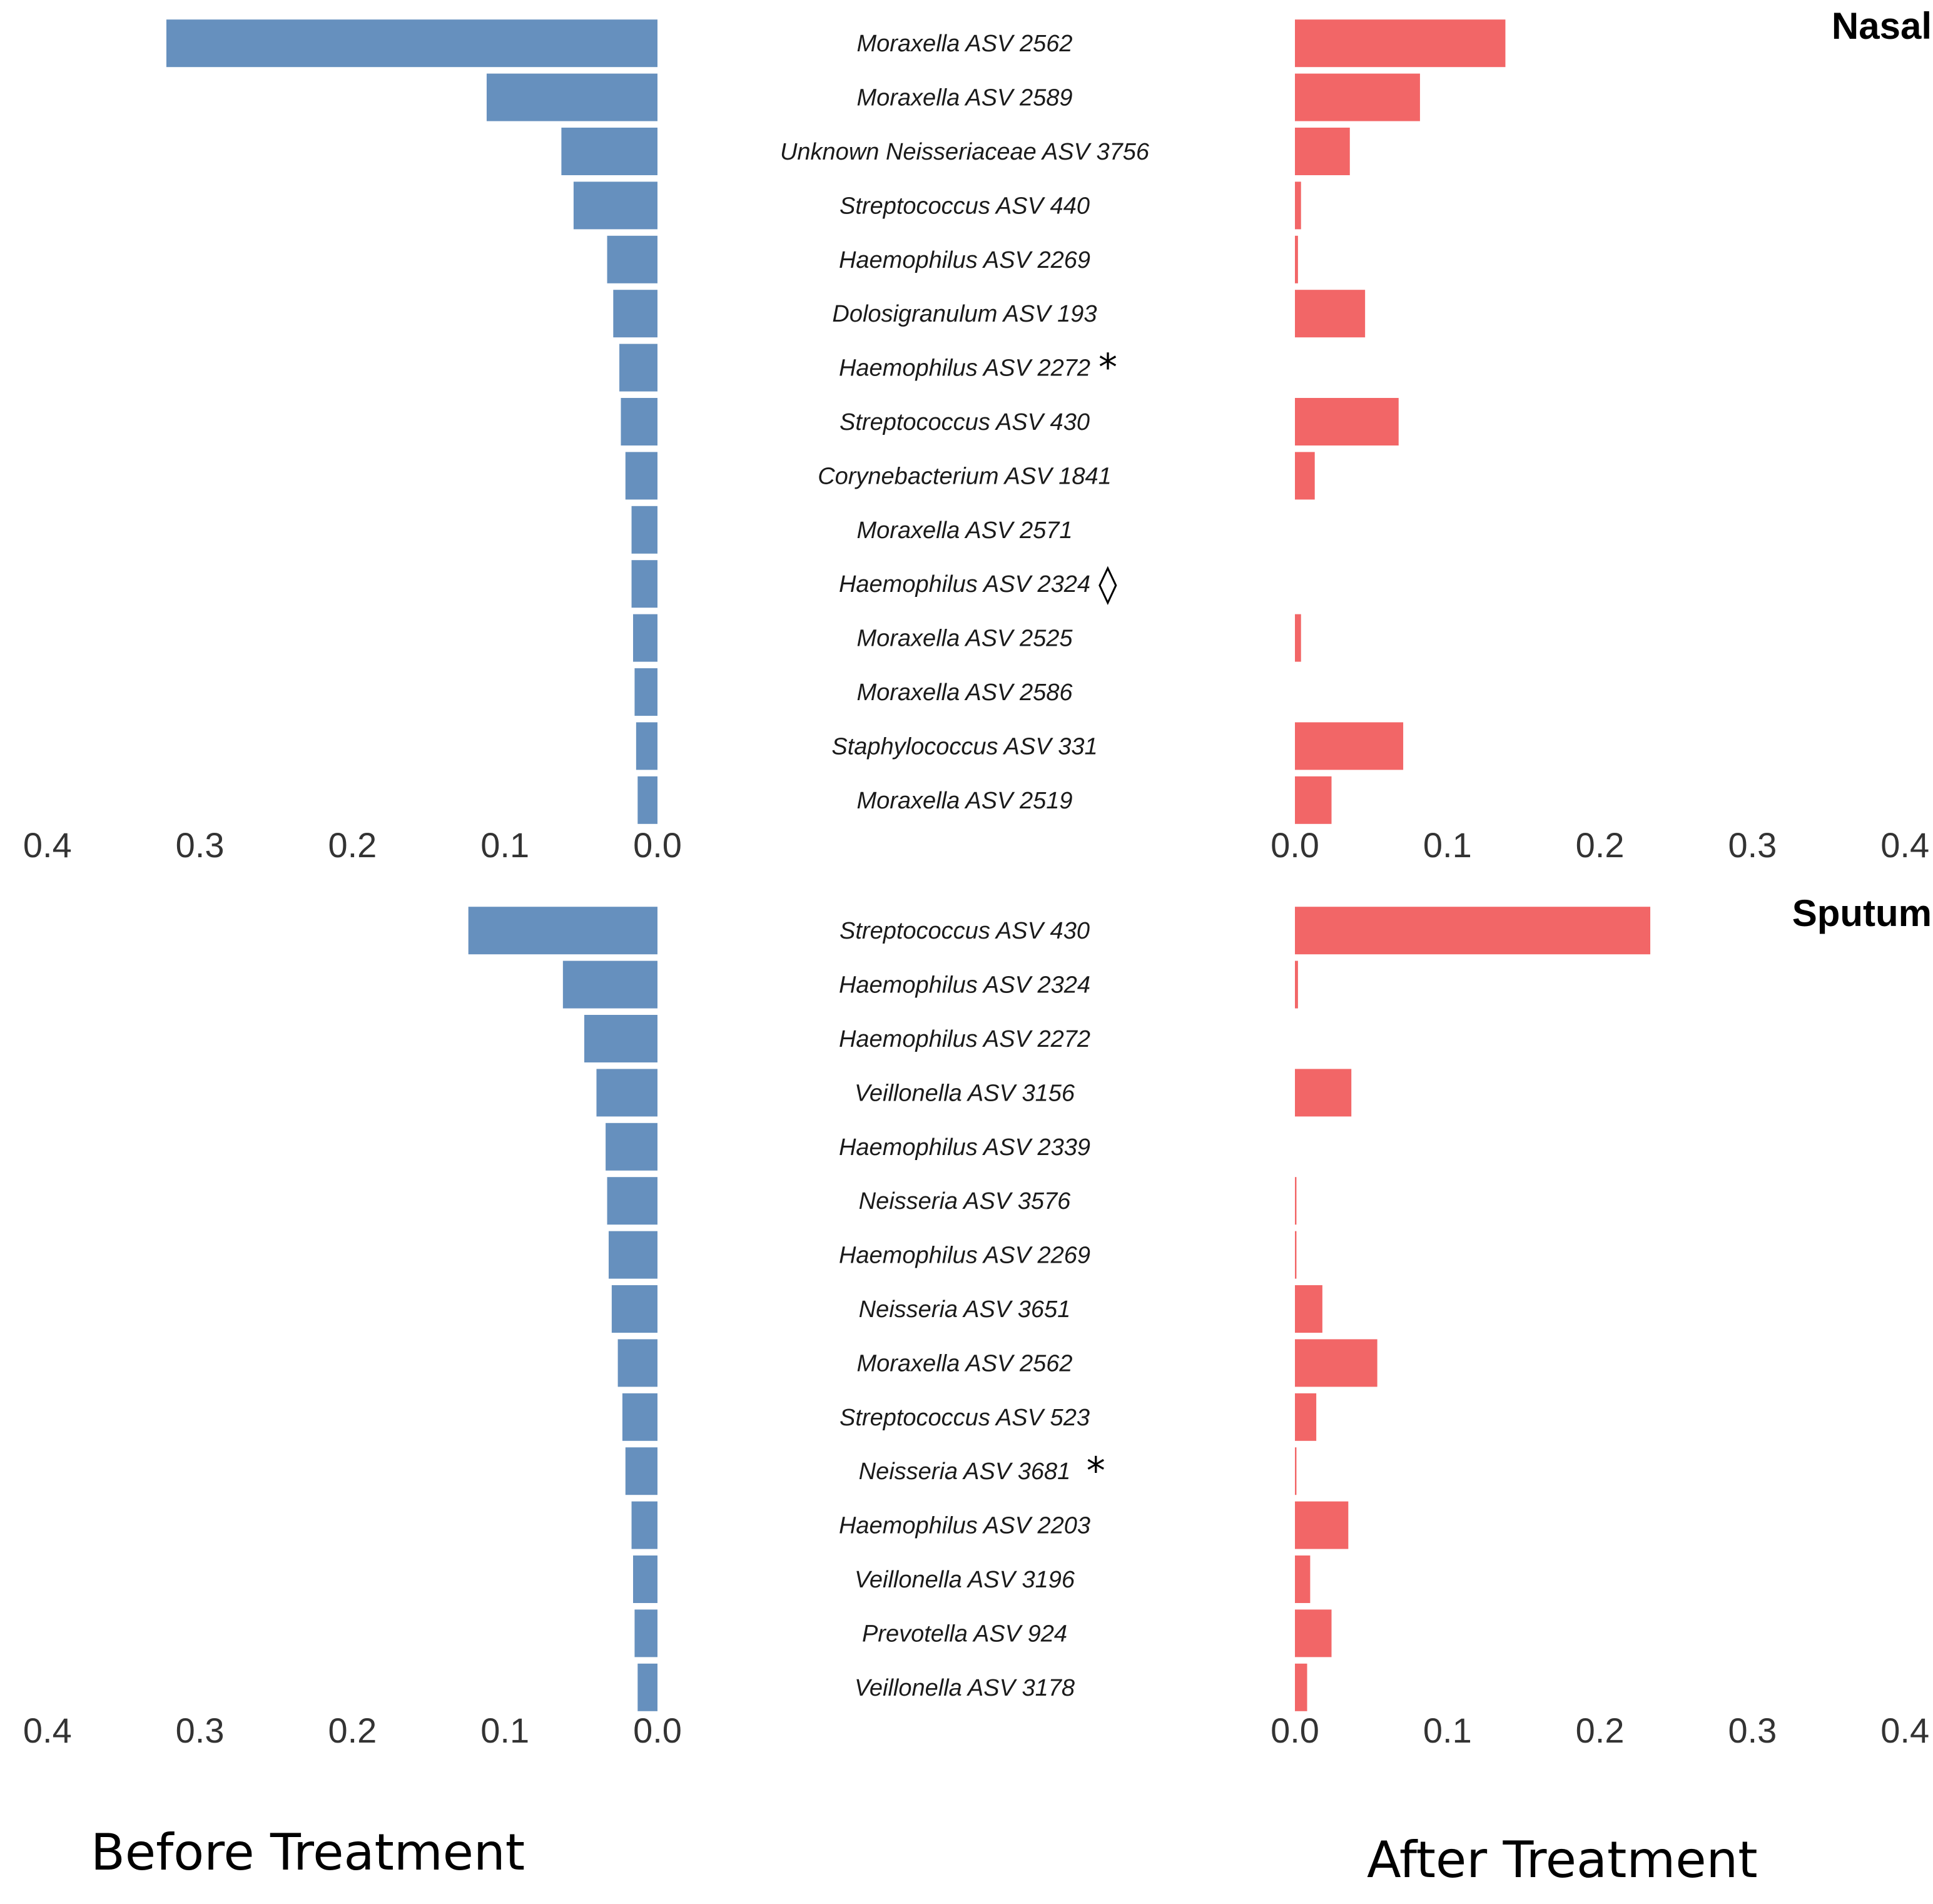 Image resolution: width=1933 pixels, height=1904 pixels. I want to click on category-label: Haemophilus ASV 2269, so click(964, 260).